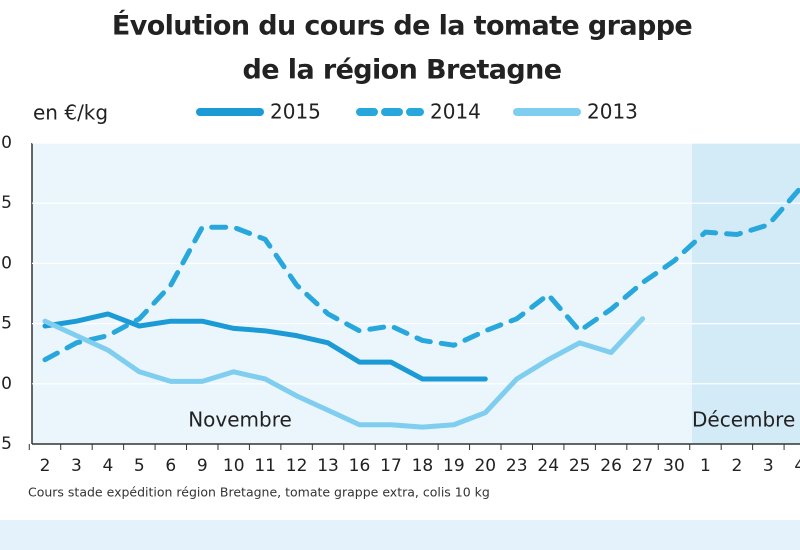  What do you see at coordinates (746, 293) in the screenshot?
I see `month-shade` at bounding box center [746, 293].